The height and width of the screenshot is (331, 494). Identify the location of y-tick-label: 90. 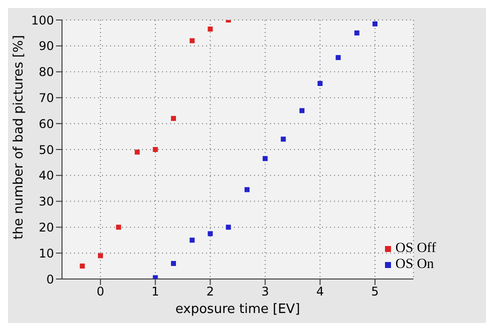
(46, 46).